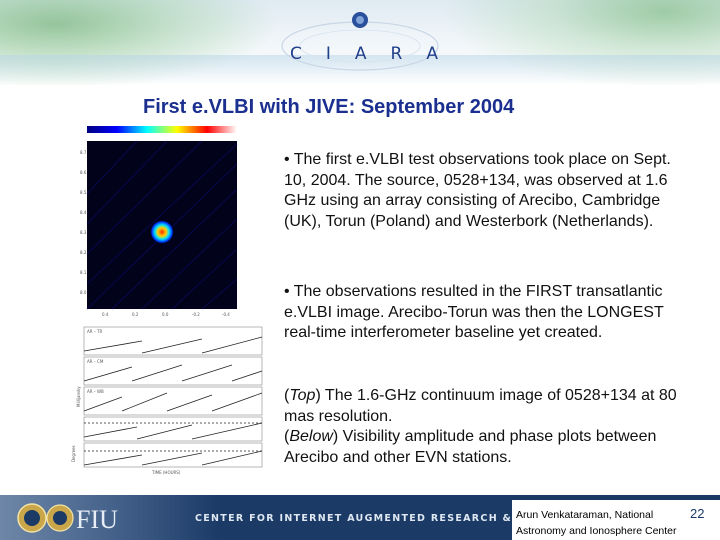 The height and width of the screenshot is (540, 720). What do you see at coordinates (397, 54) in the screenshot?
I see `logo-letter: R` at bounding box center [397, 54].